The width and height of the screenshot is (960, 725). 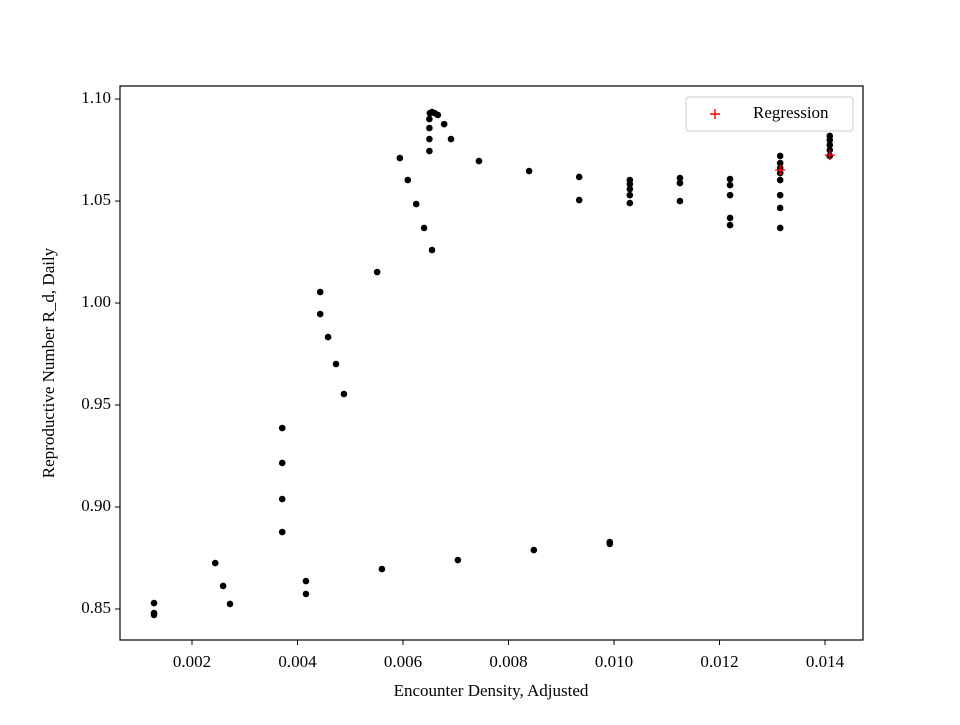 What do you see at coordinates (297, 661) in the screenshot?
I see `x-tick-label: 0.004` at bounding box center [297, 661].